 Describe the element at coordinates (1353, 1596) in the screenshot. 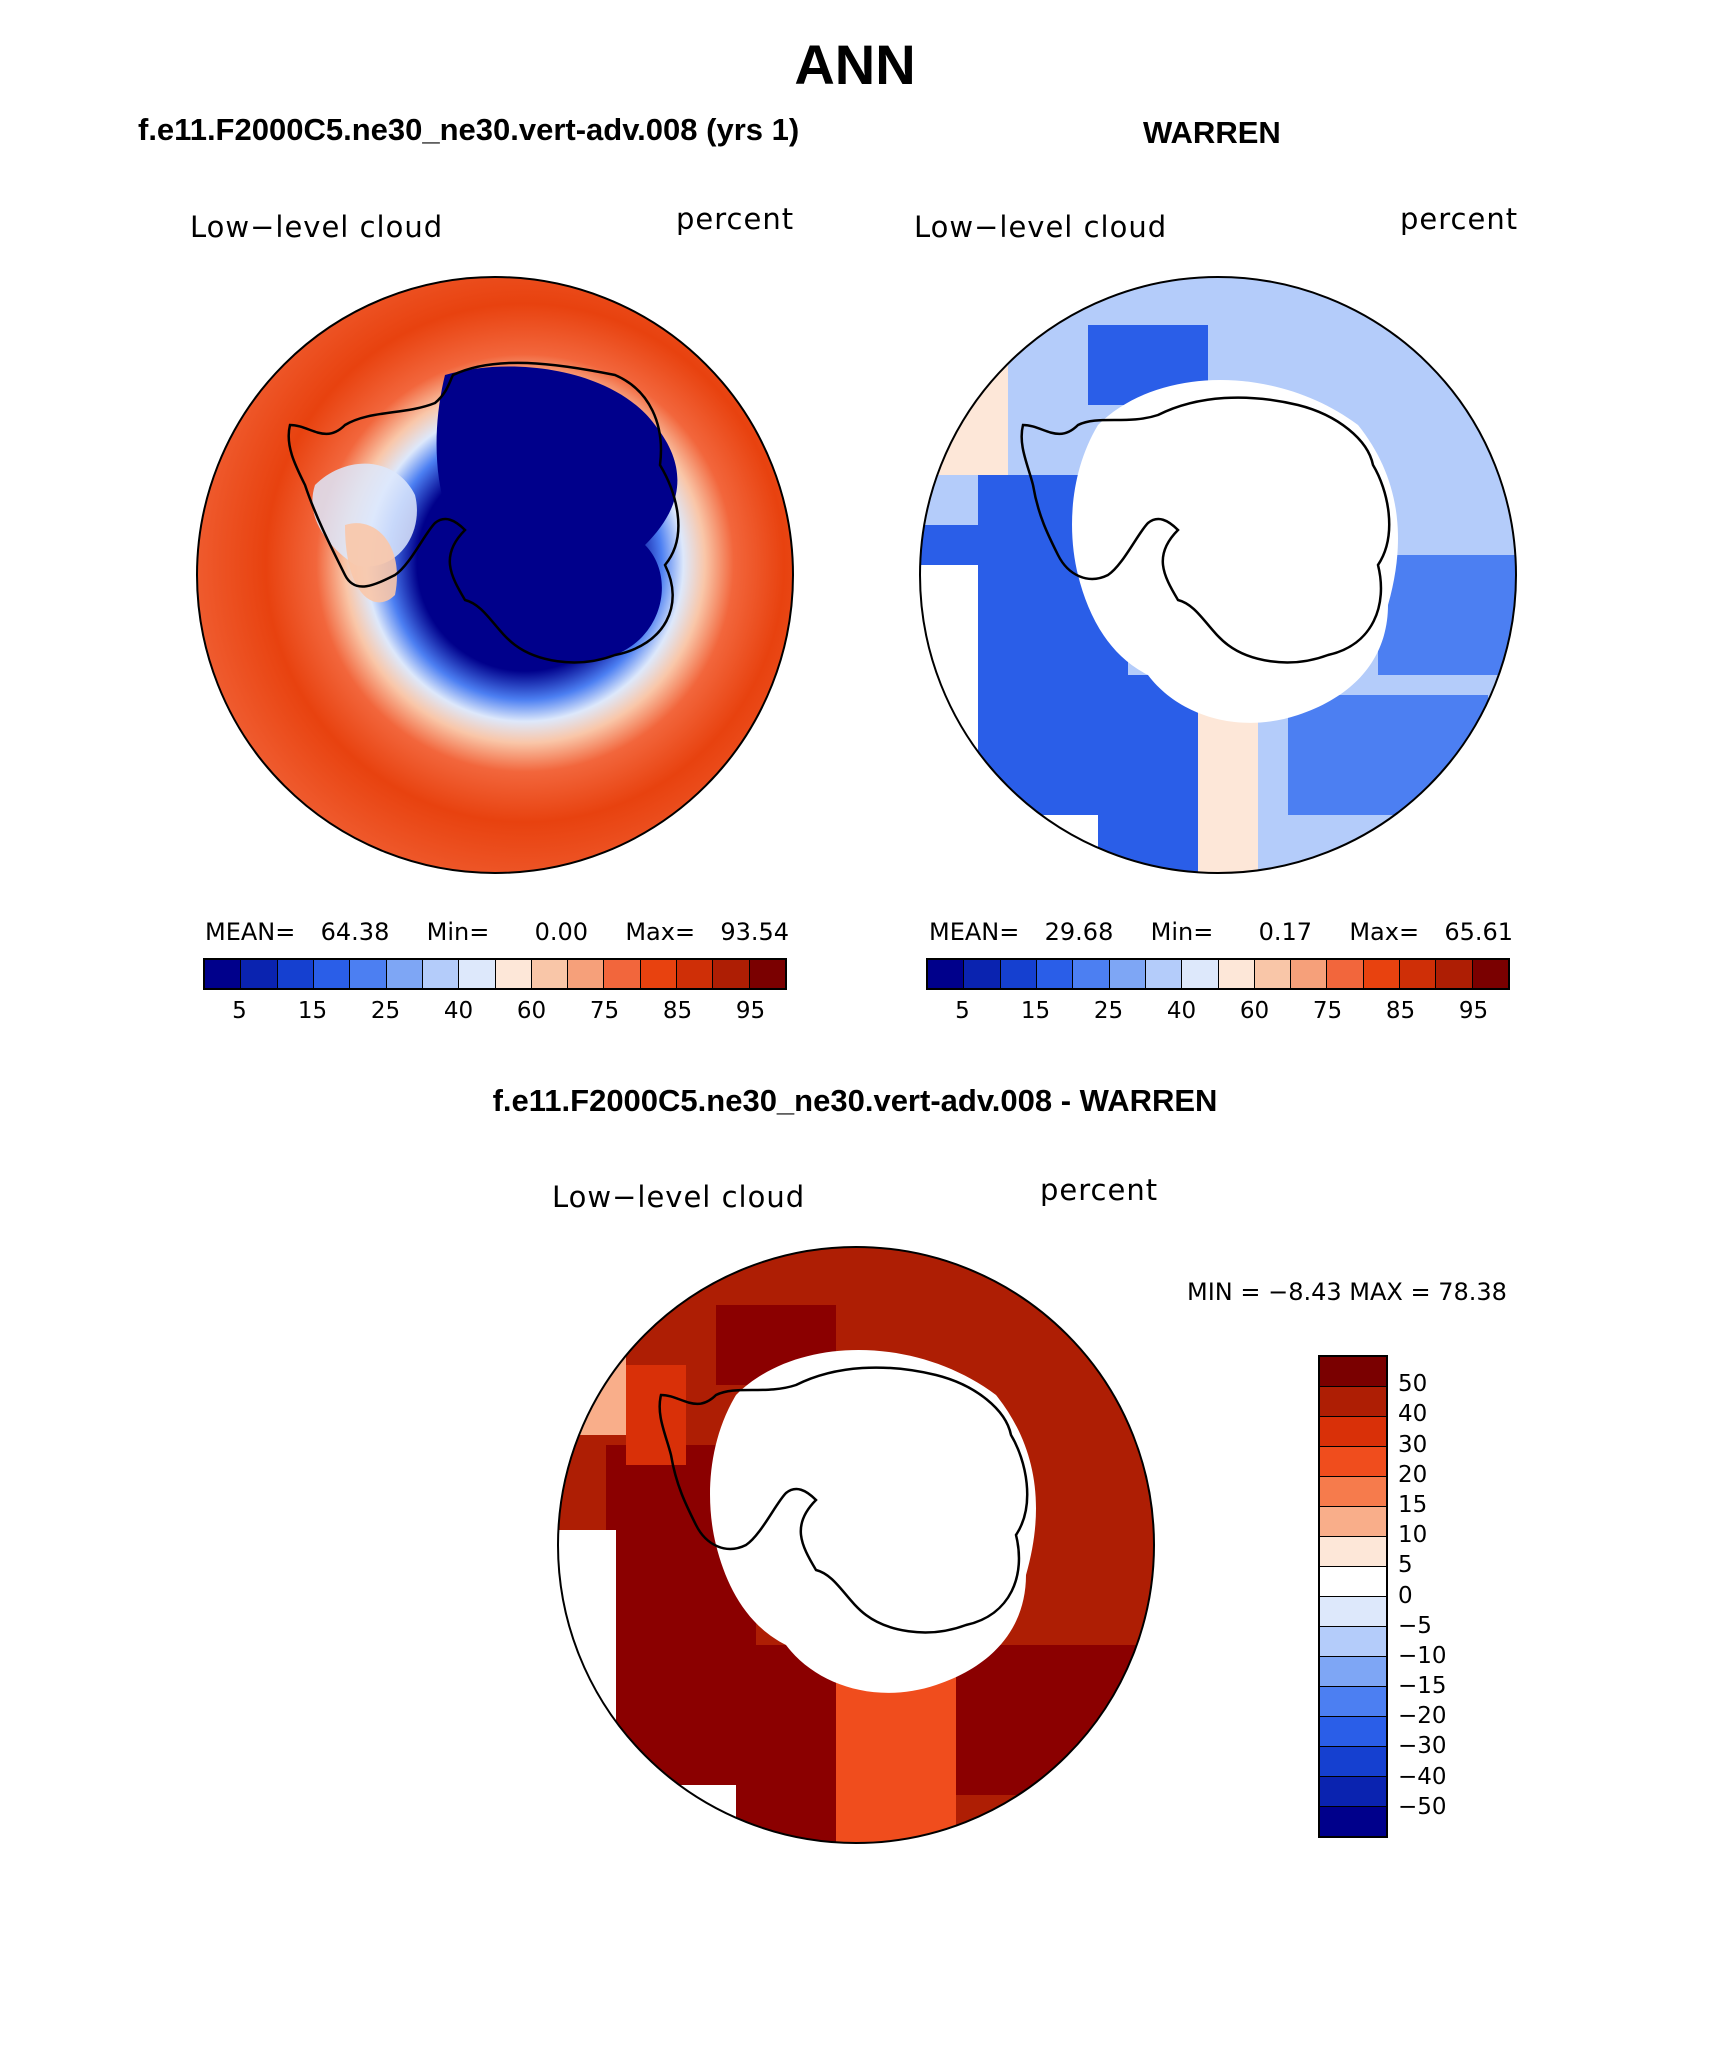

I see `diff-colorbar` at that location.